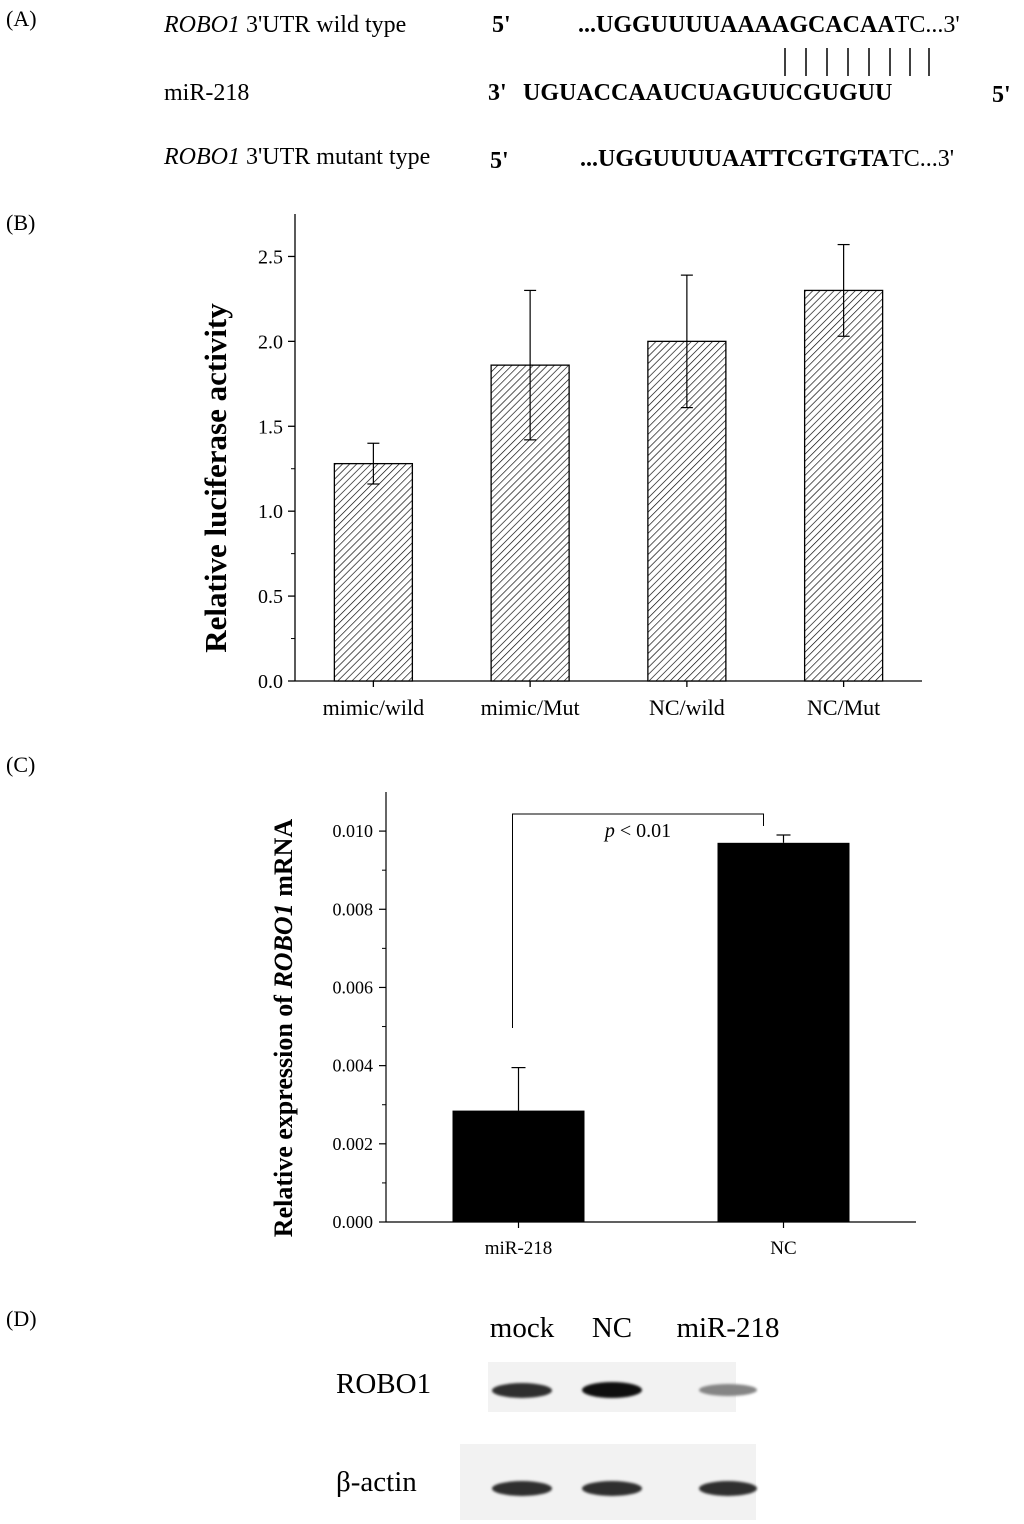 The image size is (1024, 1524). Describe the element at coordinates (857, 62) in the screenshot. I see `pairing-lines` at that location.